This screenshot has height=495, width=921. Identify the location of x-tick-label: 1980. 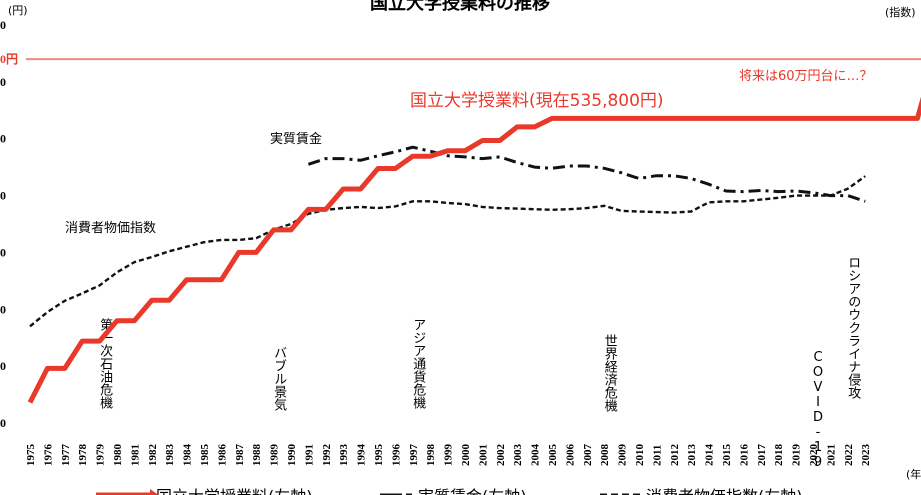
(118, 455).